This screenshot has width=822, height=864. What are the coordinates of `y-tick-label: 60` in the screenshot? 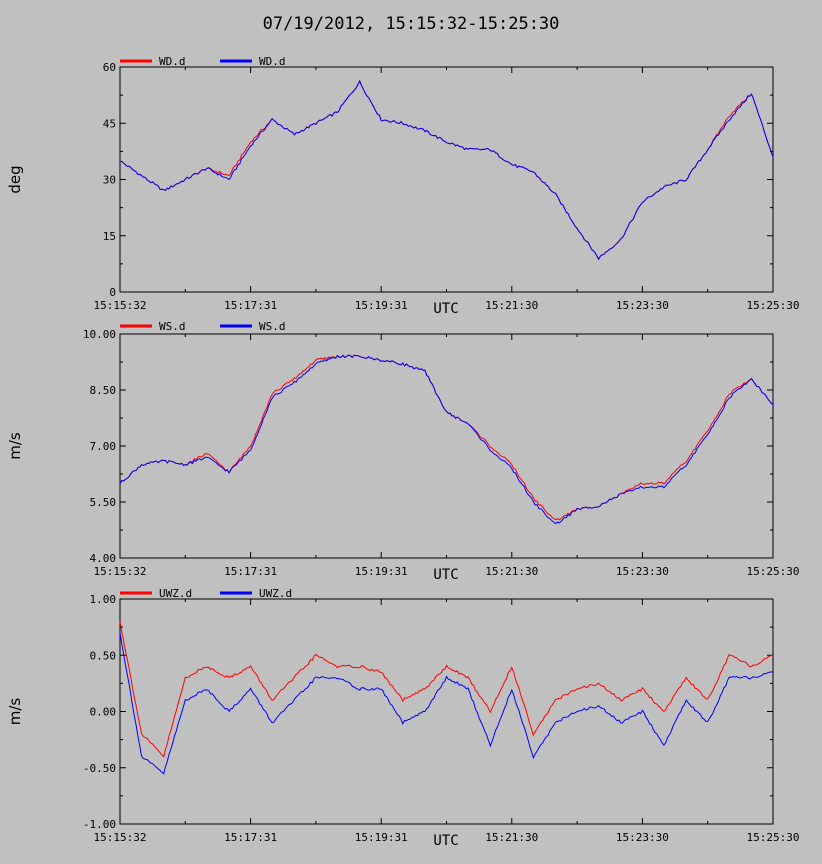 It's located at (109, 67).